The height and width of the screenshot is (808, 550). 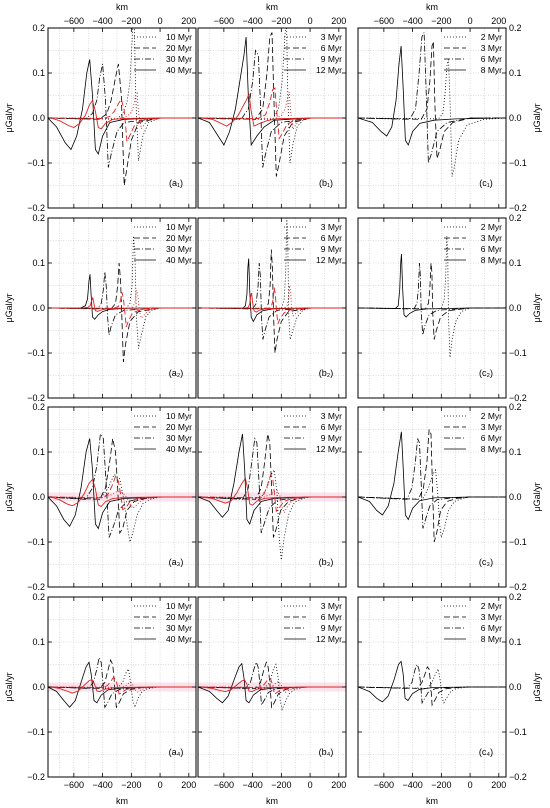 What do you see at coordinates (486, 752) in the screenshot?
I see `panel-label: (c₄)` at bounding box center [486, 752].